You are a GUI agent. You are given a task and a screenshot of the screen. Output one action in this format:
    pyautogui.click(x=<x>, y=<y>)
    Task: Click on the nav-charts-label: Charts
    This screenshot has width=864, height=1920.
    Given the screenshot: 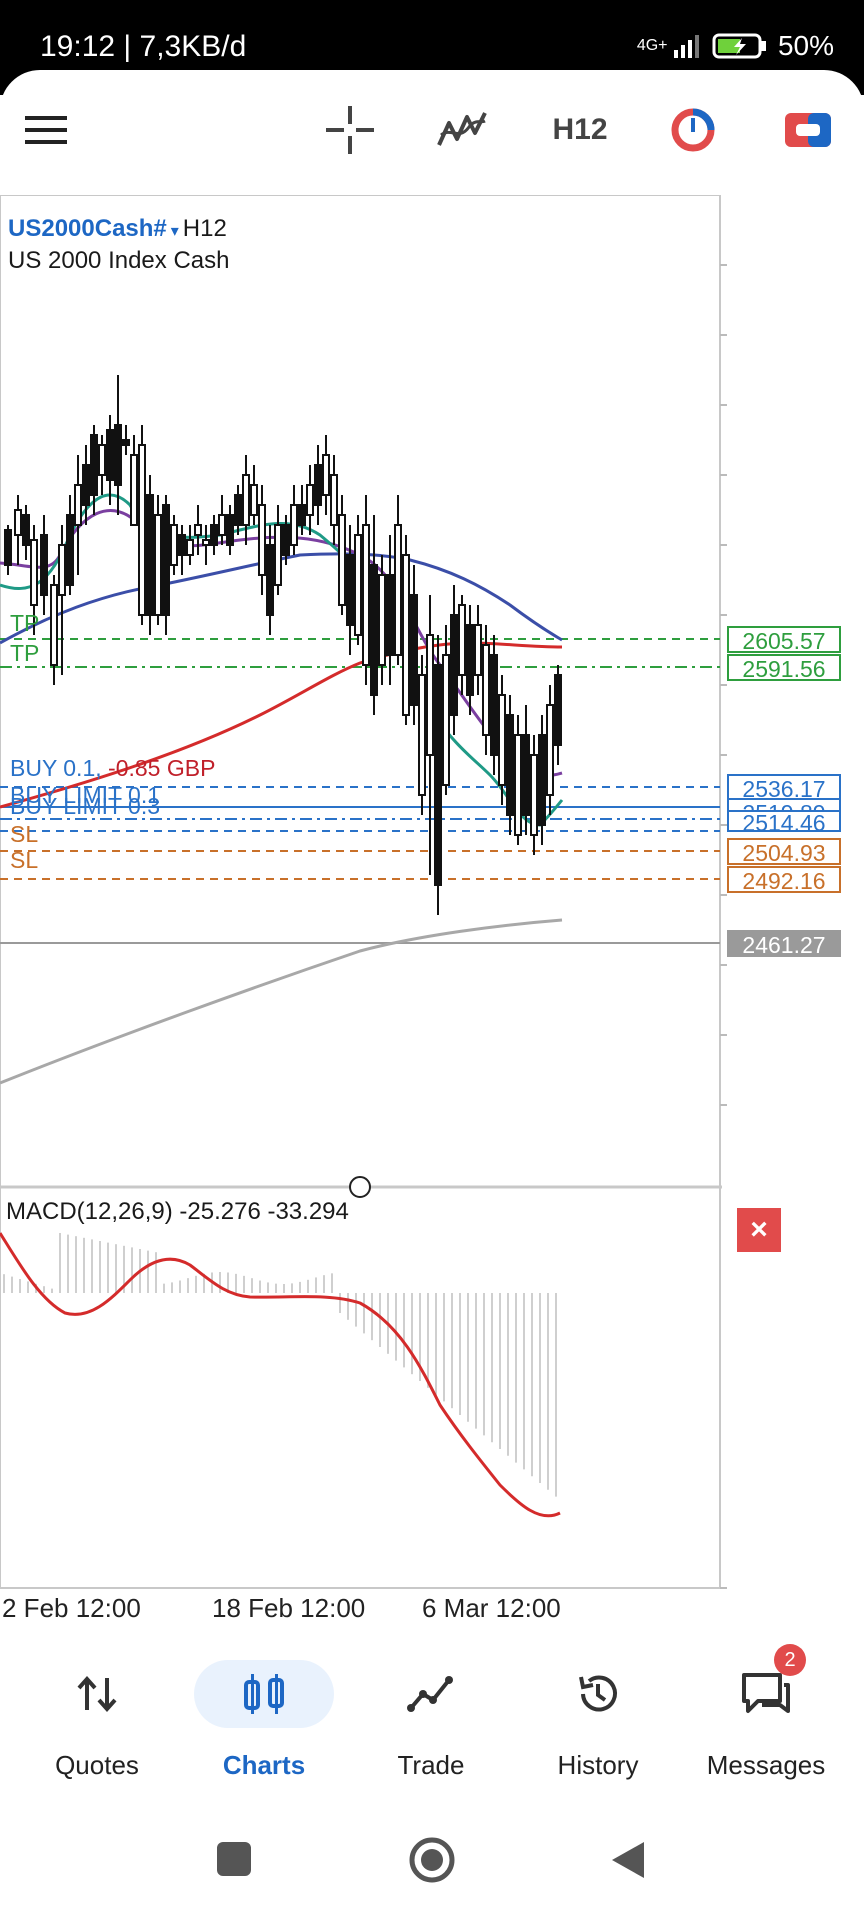 What is the action you would take?
    pyautogui.click(x=264, y=1765)
    